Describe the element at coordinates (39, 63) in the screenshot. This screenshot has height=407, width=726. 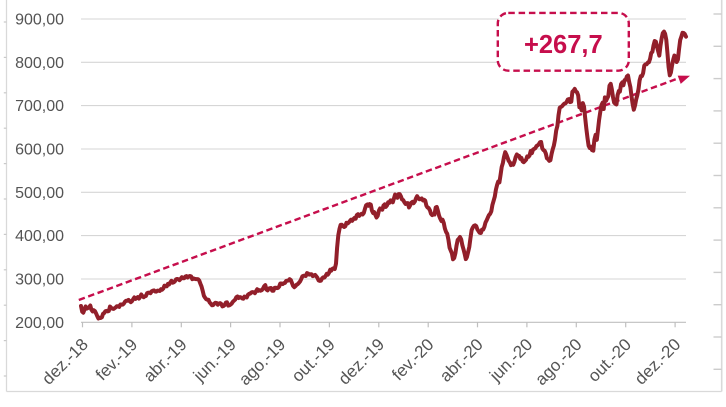
I see `svg-text: 800,00` at that location.